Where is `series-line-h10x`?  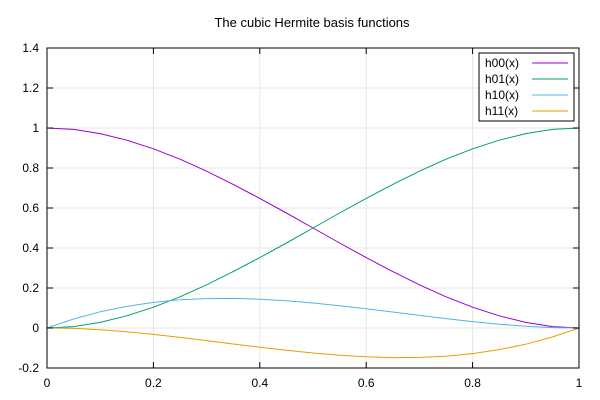 series-line-h10x is located at coordinates (313, 313).